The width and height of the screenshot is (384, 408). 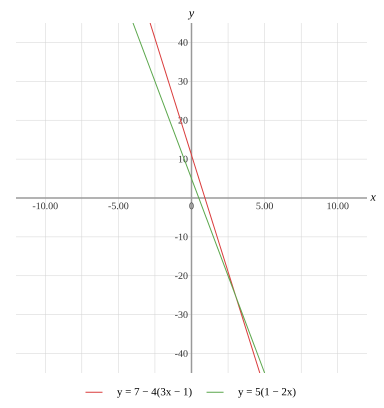 What do you see at coordinates (267, 393) in the screenshot?
I see `legend-label: y = 5(1 − 2x)` at bounding box center [267, 393].